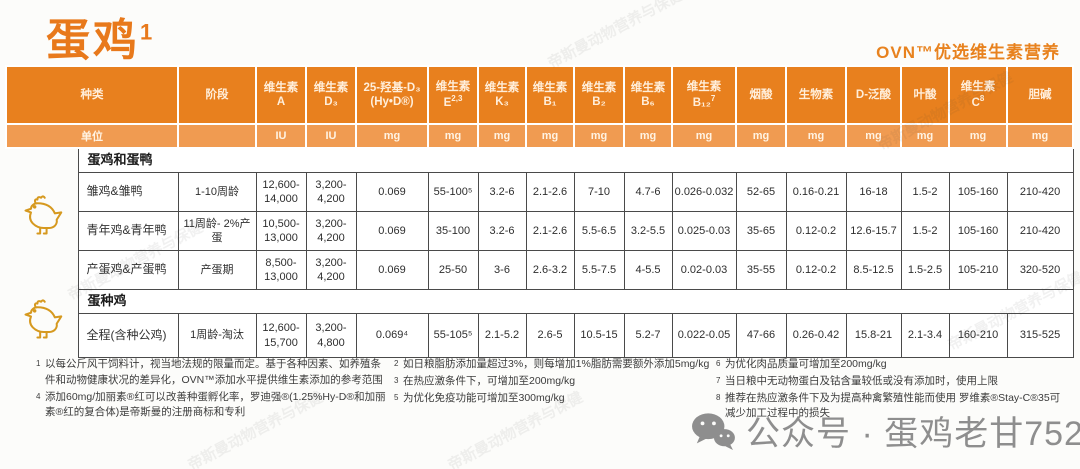  Describe the element at coordinates (502, 231) in the screenshot. I see `value-cell: 3.2-6` at that location.